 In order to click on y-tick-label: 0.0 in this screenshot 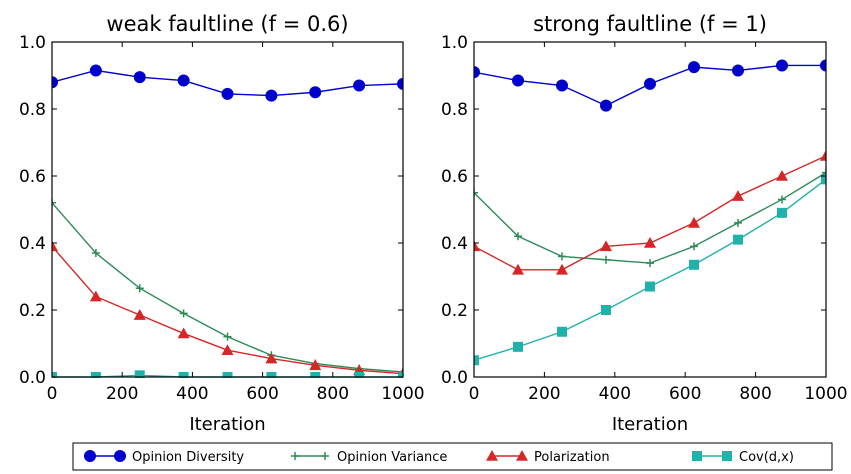, I will do `click(32, 378)`.